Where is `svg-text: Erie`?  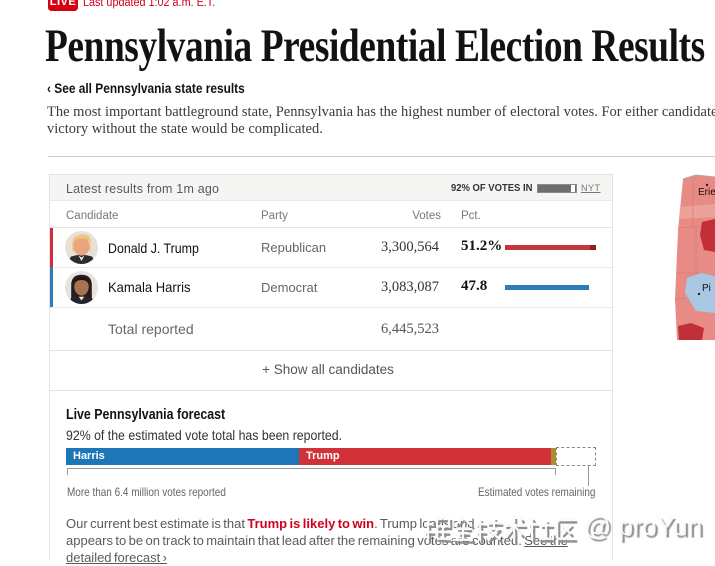
svg-text: Erie is located at coordinates (706, 192).